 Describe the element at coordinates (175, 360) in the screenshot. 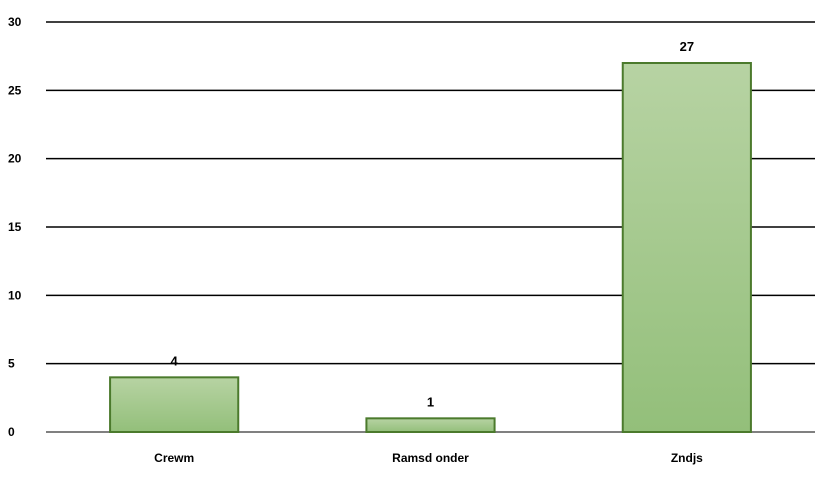

I see `data-label: 4` at that location.